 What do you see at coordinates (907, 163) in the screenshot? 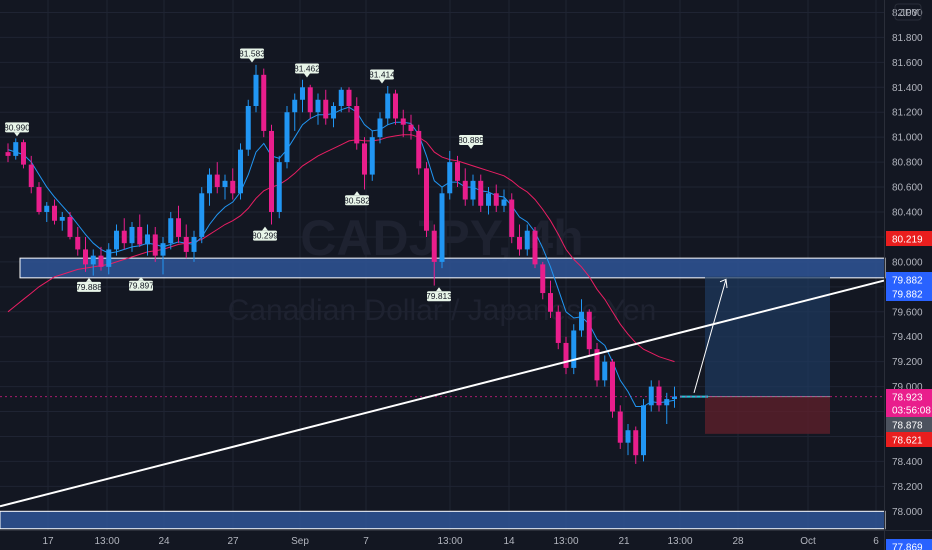
I see `price-tick-label: 80.800` at bounding box center [907, 163].